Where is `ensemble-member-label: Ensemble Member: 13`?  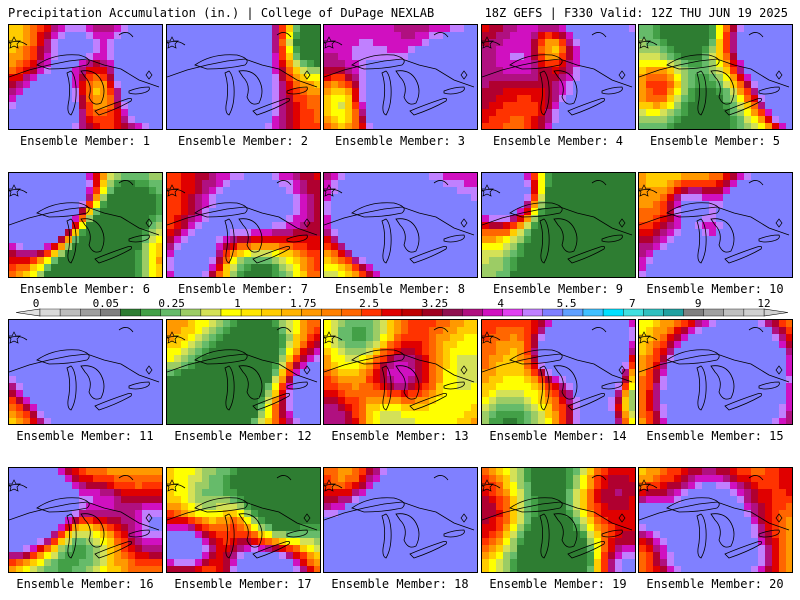
ensemble-member-label: Ensemble Member: 13 is located at coordinates (400, 436).